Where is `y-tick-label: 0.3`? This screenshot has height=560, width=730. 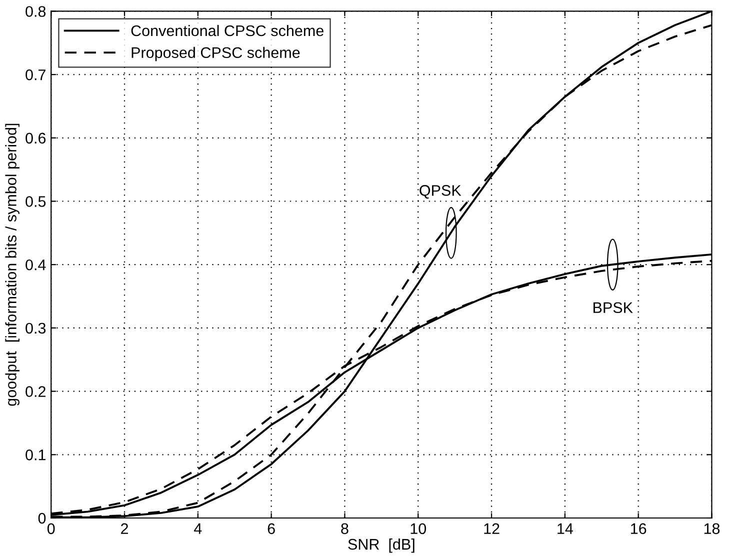 y-tick-label: 0.3 is located at coordinates (36, 328).